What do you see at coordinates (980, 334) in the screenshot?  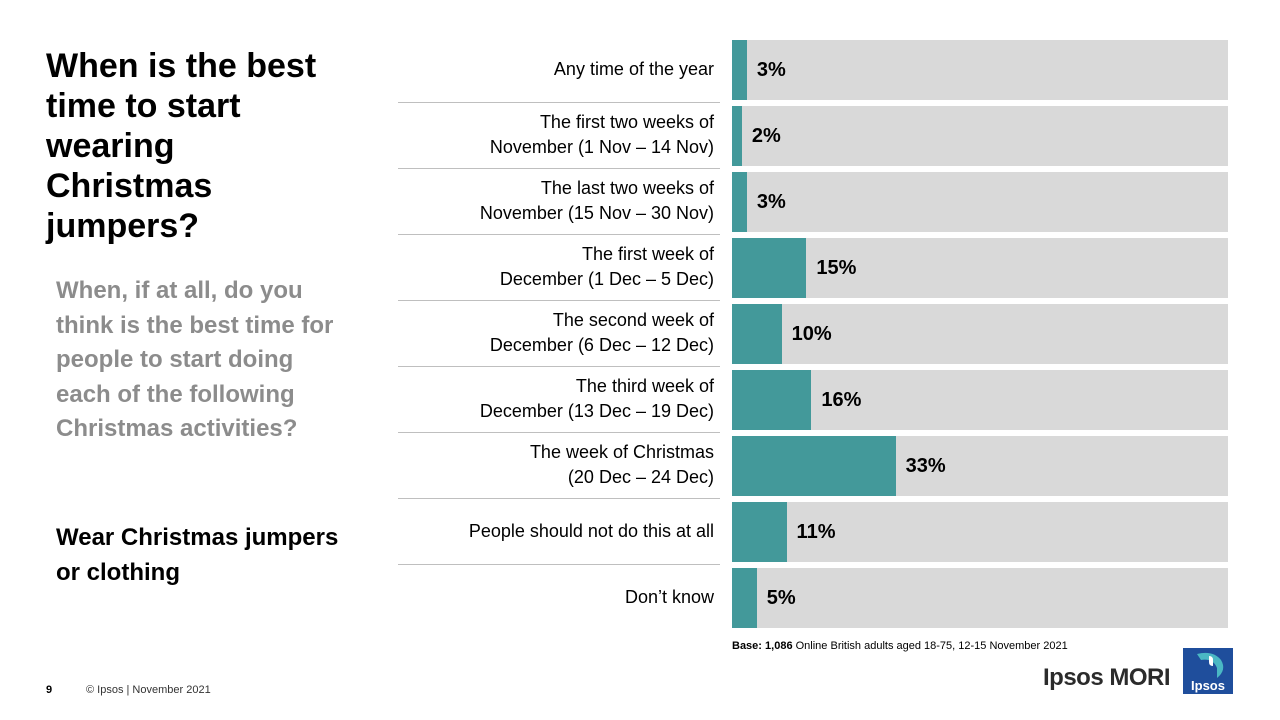 I see `bar-track: 10%` at bounding box center [980, 334].